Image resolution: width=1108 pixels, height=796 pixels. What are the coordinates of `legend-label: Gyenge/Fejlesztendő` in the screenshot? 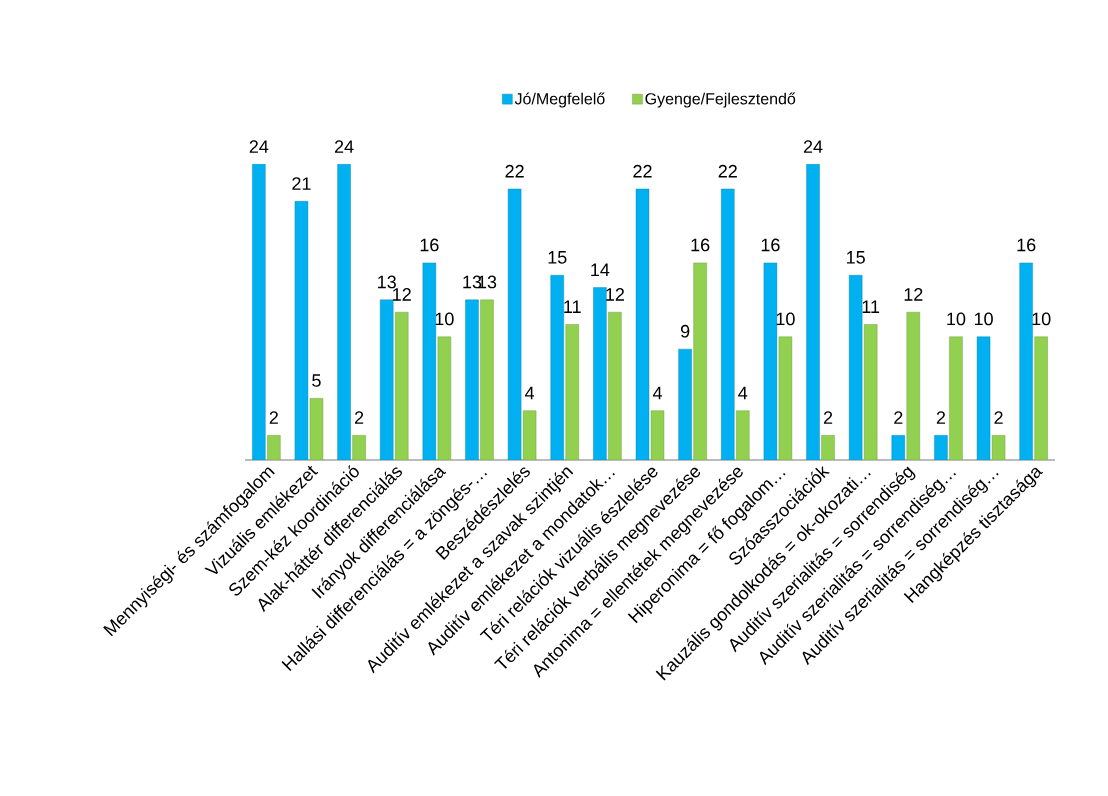 It's located at (720, 100).